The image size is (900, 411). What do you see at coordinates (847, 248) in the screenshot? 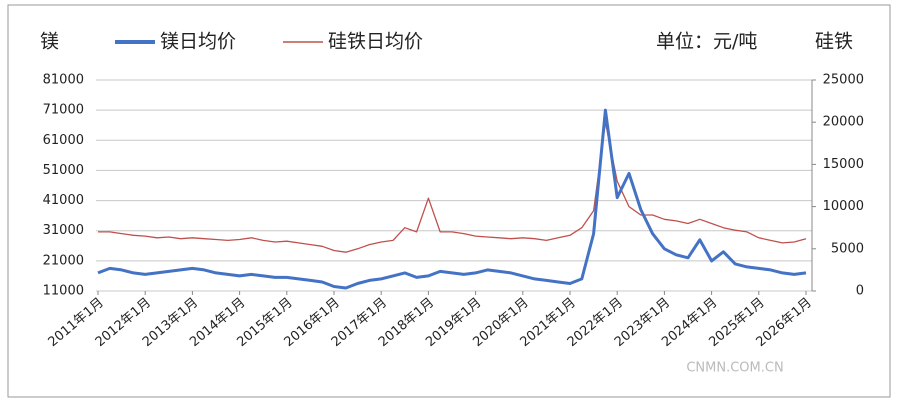
I see `y2-tick-label: 5000` at bounding box center [847, 248].